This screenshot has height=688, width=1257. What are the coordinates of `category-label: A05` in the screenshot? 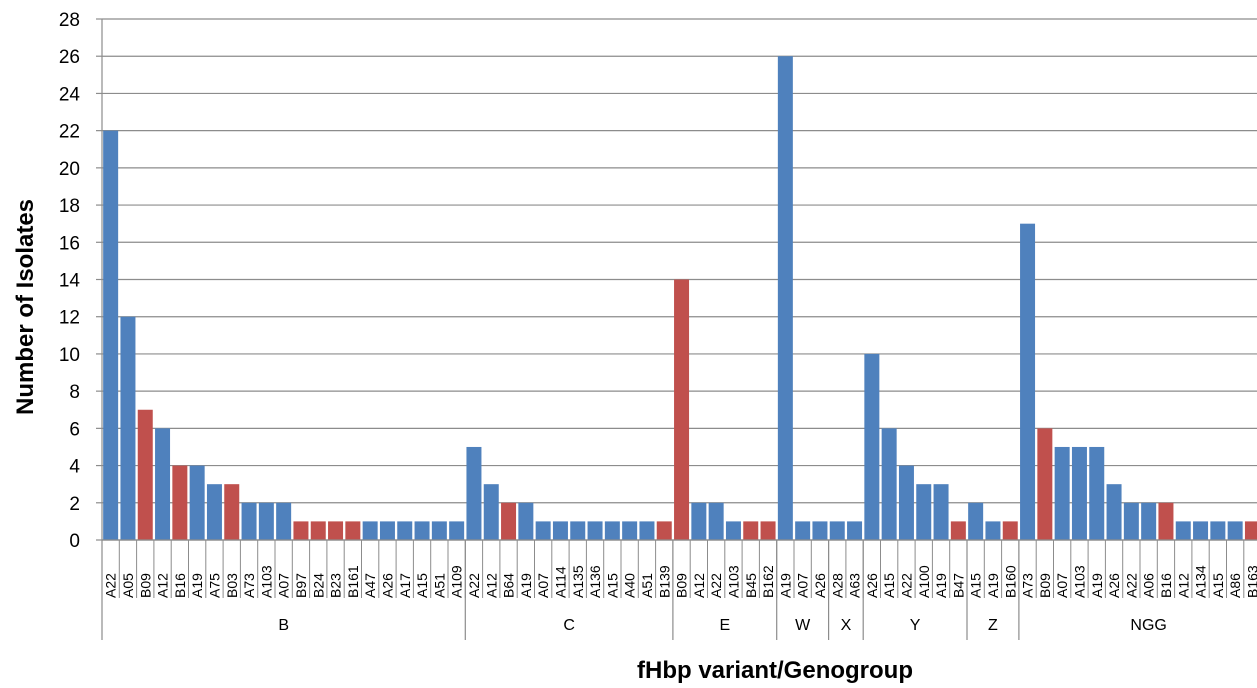 It's located at (128, 585).